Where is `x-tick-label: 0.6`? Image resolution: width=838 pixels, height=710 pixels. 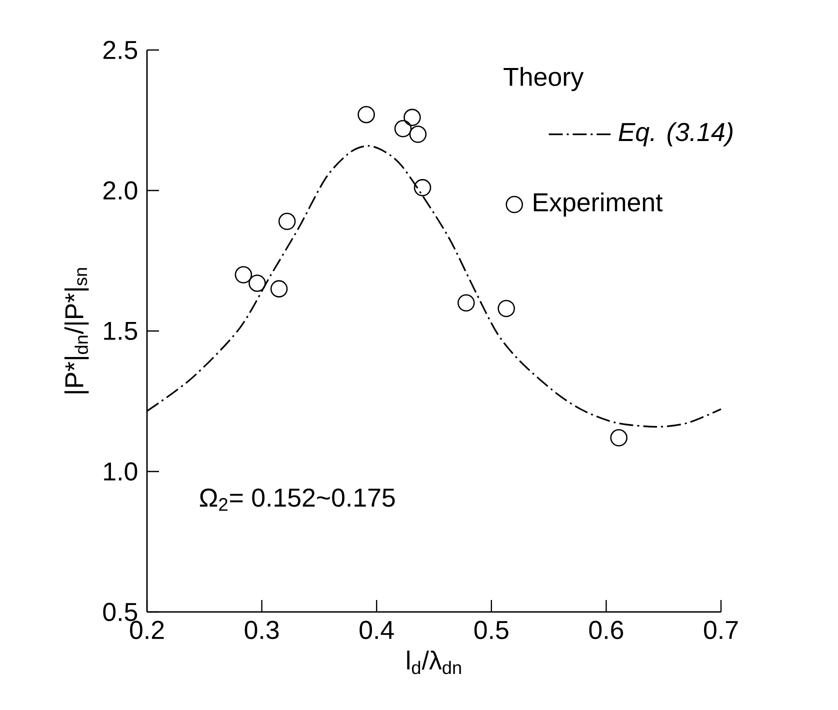
x-tick-label: 0.6 is located at coordinates (606, 630).